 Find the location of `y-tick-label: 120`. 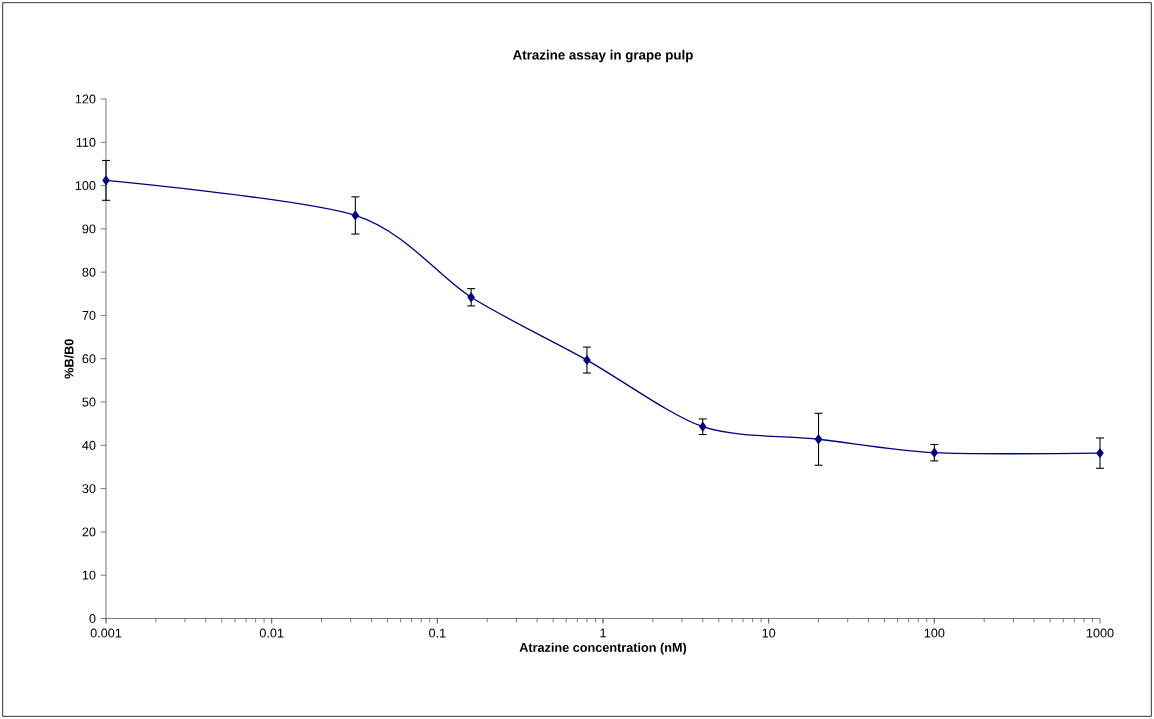

y-tick-label: 120 is located at coordinates (85, 99).